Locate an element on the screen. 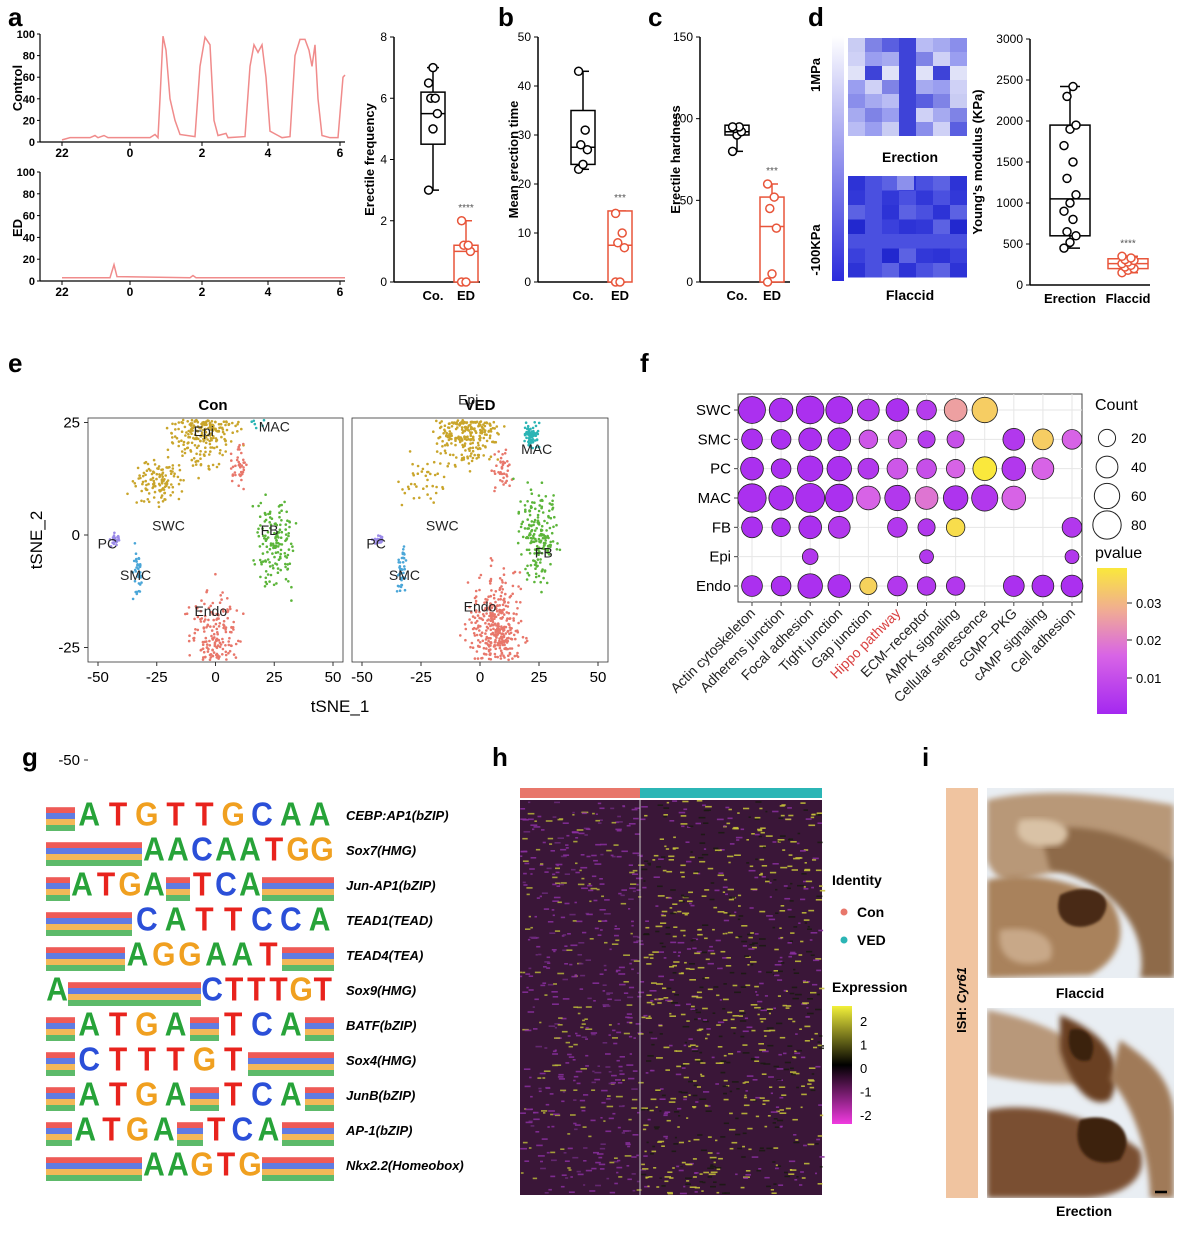  boxplot-group-label: Co. is located at coordinates (583, 295).